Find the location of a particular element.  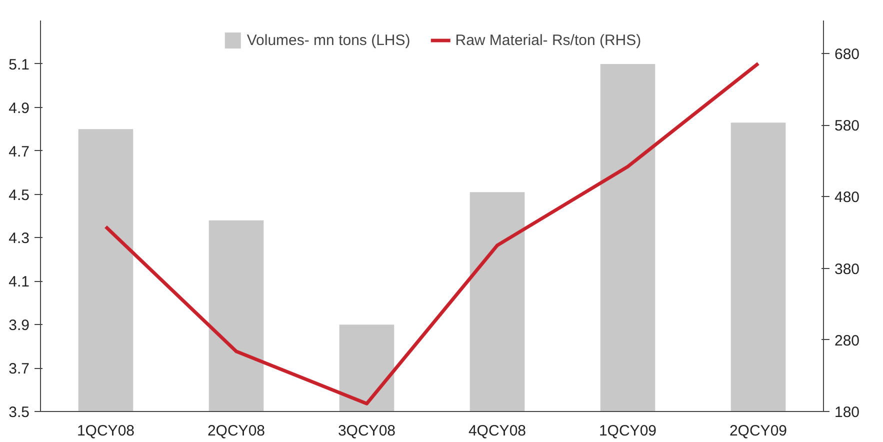

y-tick-label: 4.1 is located at coordinates (19, 282).